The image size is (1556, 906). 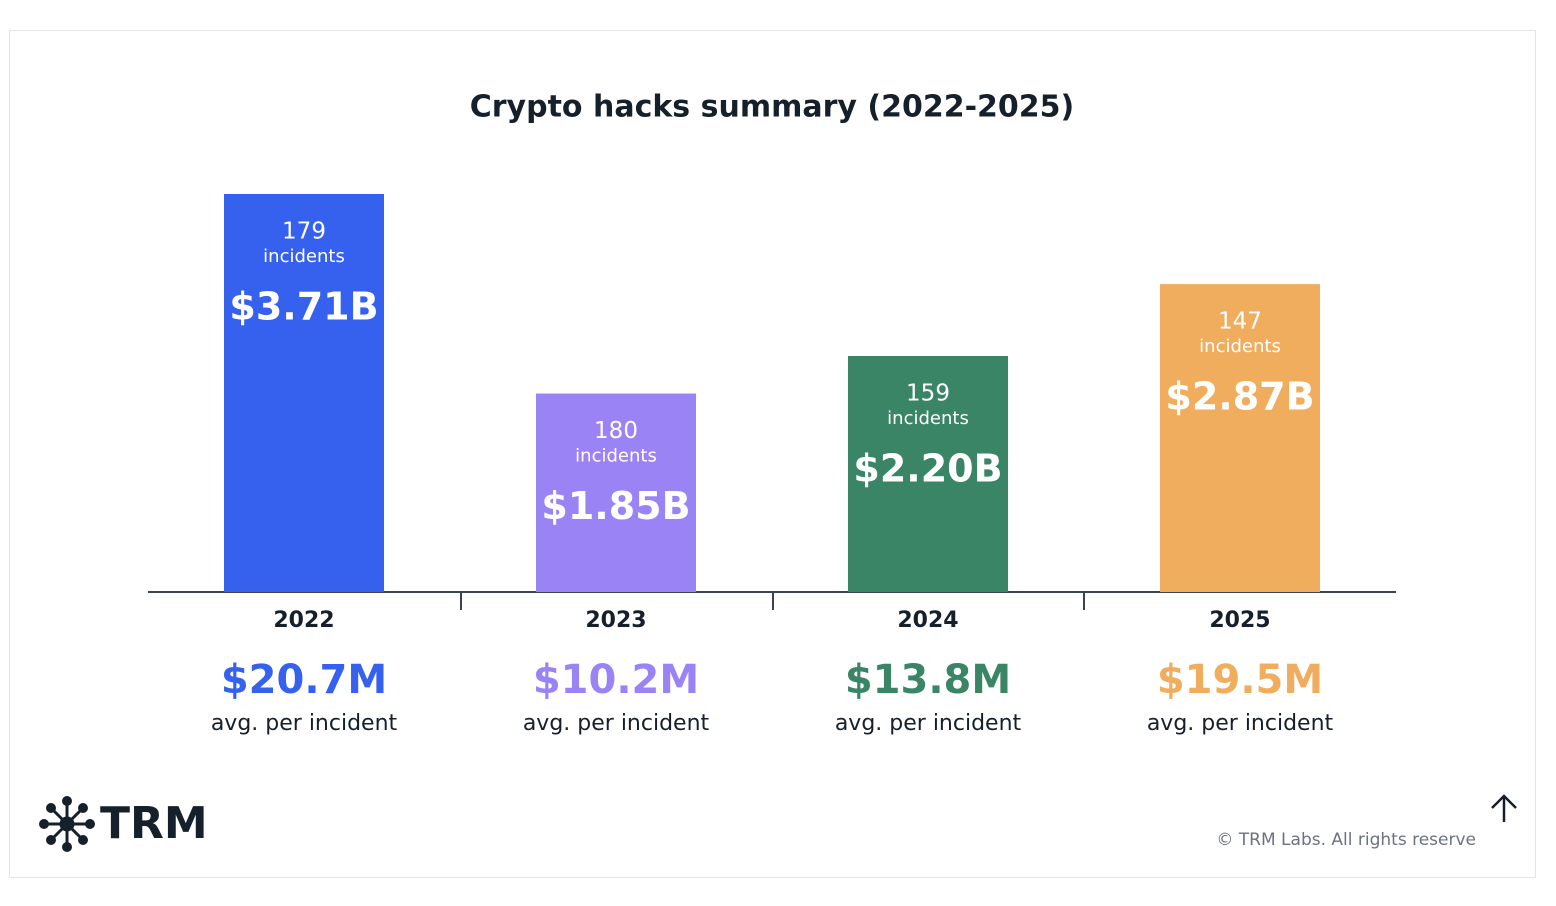 I want to click on copyright: © TRM Labs. All rights reserve, so click(x=1346, y=840).